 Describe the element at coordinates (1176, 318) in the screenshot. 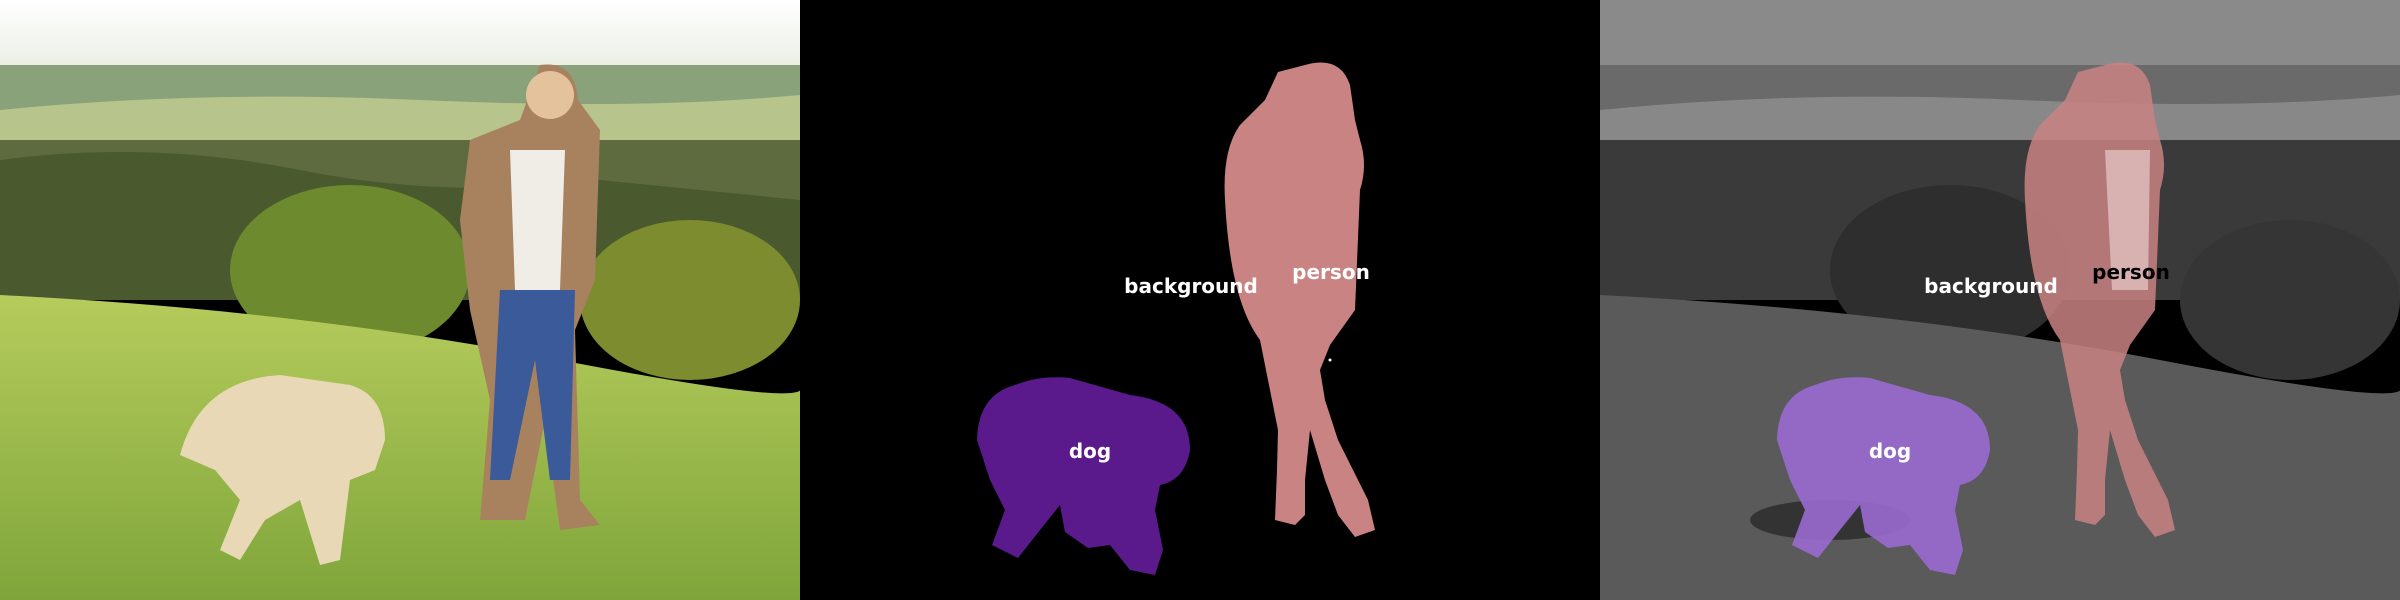

I see `segmentation-mask` at that location.